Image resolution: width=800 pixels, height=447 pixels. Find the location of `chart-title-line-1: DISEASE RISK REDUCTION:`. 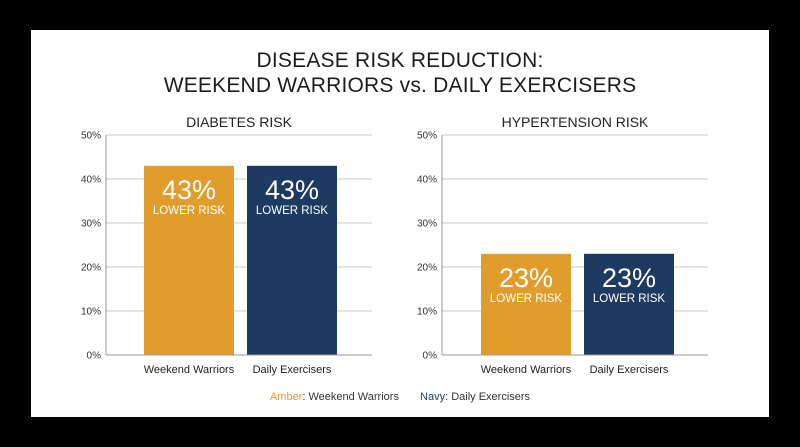

chart-title-line-1: DISEASE RISK REDUCTION: is located at coordinates (400, 60).